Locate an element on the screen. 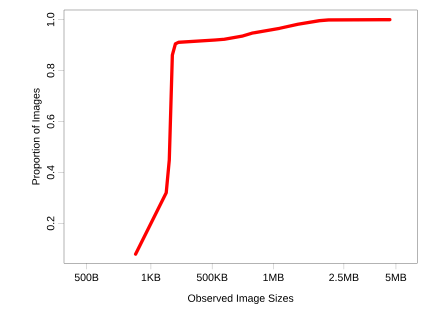 This screenshot has height=330, width=432. y-tick-label: 0.8 is located at coordinates (50, 71).